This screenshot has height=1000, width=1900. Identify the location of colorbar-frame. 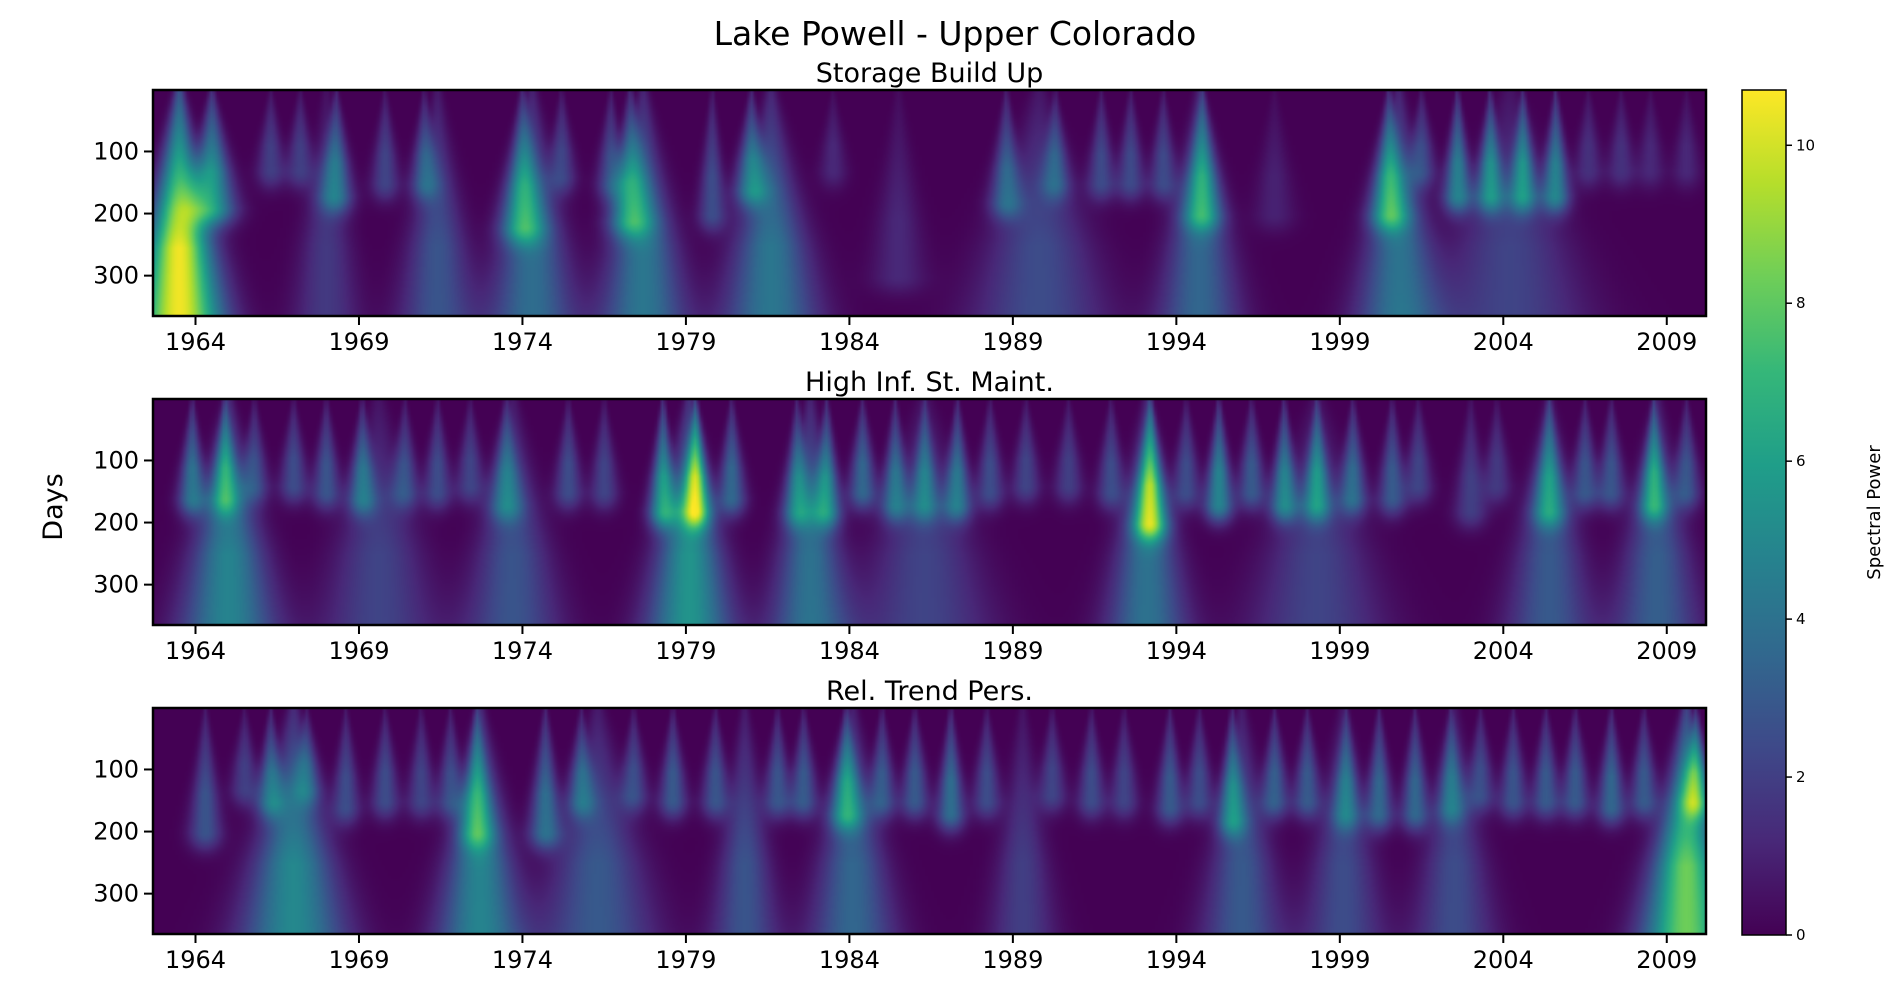
(1764, 512).